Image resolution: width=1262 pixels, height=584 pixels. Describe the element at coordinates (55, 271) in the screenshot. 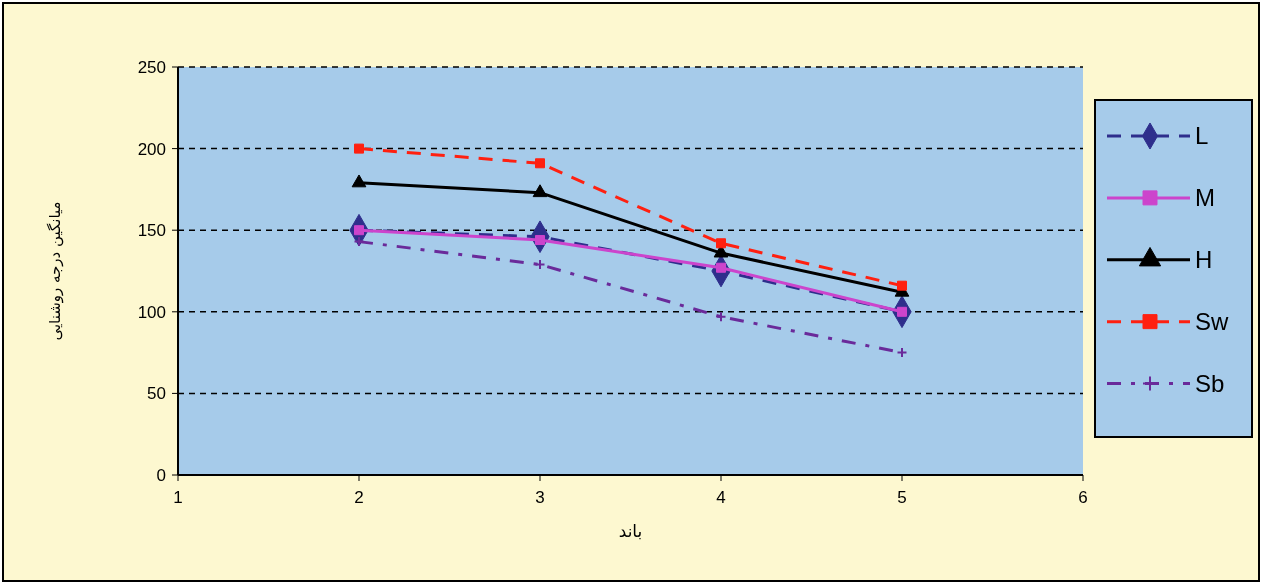

I see `y-axis-title: میانگین درجه روشنایی` at that location.